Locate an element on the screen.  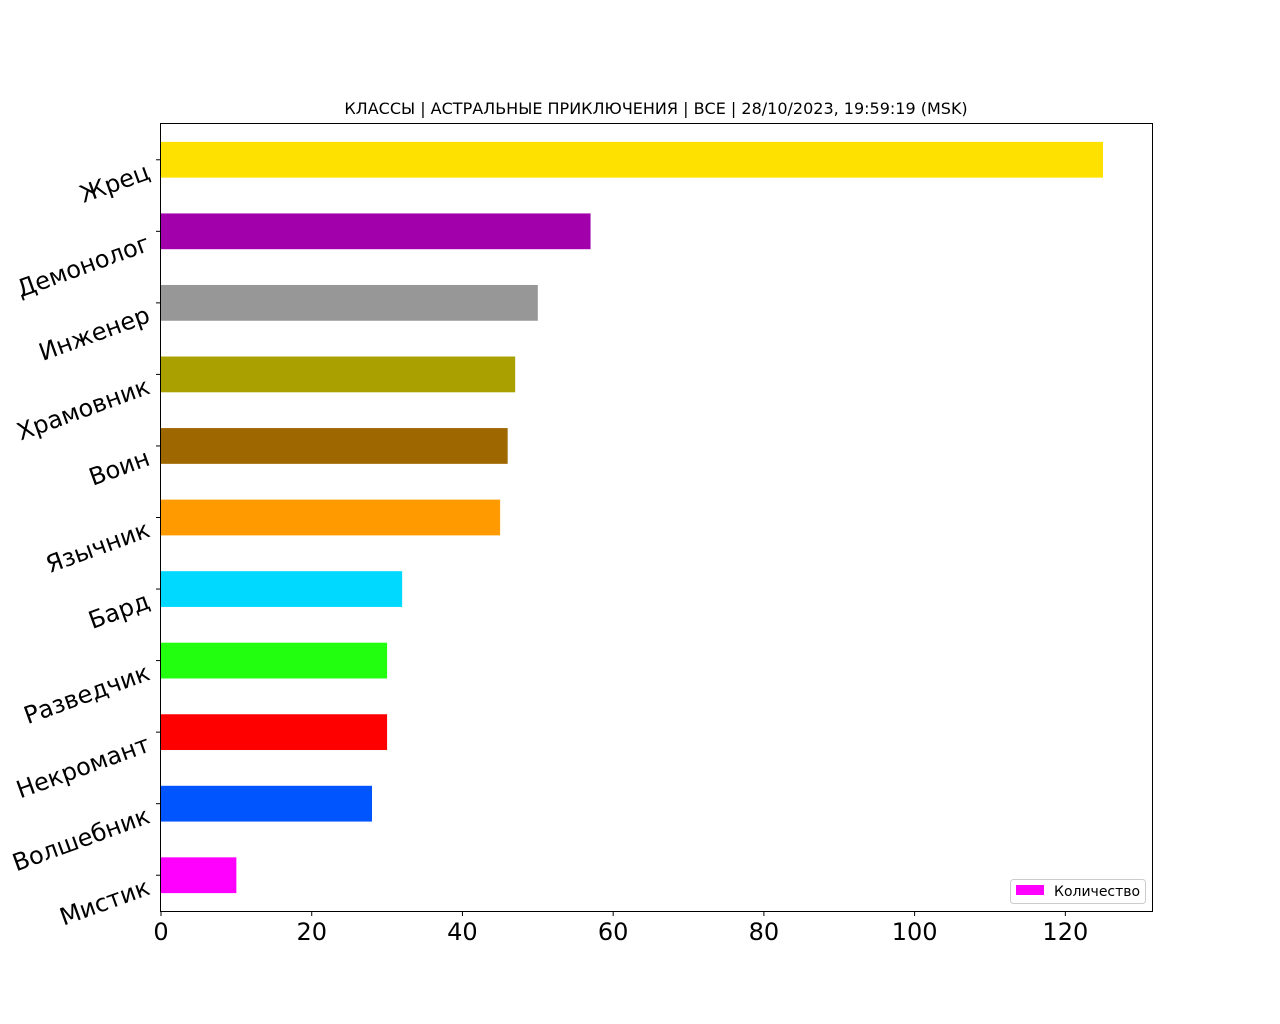
y-tick-label: Жрец is located at coordinates (114, 183).